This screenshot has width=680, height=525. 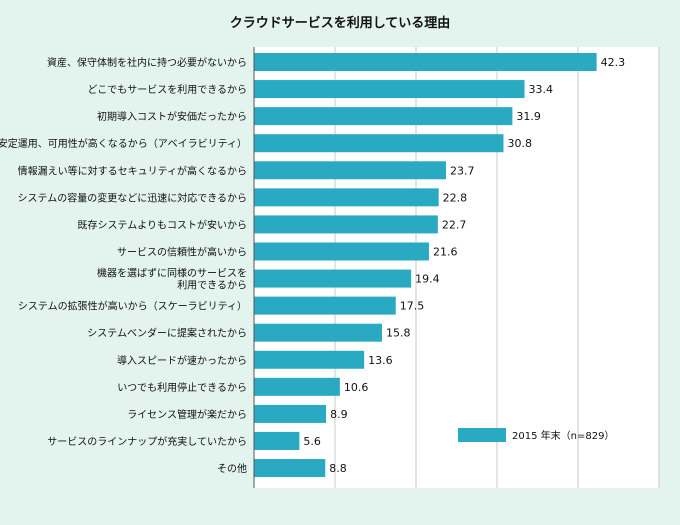 What do you see at coordinates (482, 435) in the screenshot?
I see `legend-swatch` at bounding box center [482, 435].